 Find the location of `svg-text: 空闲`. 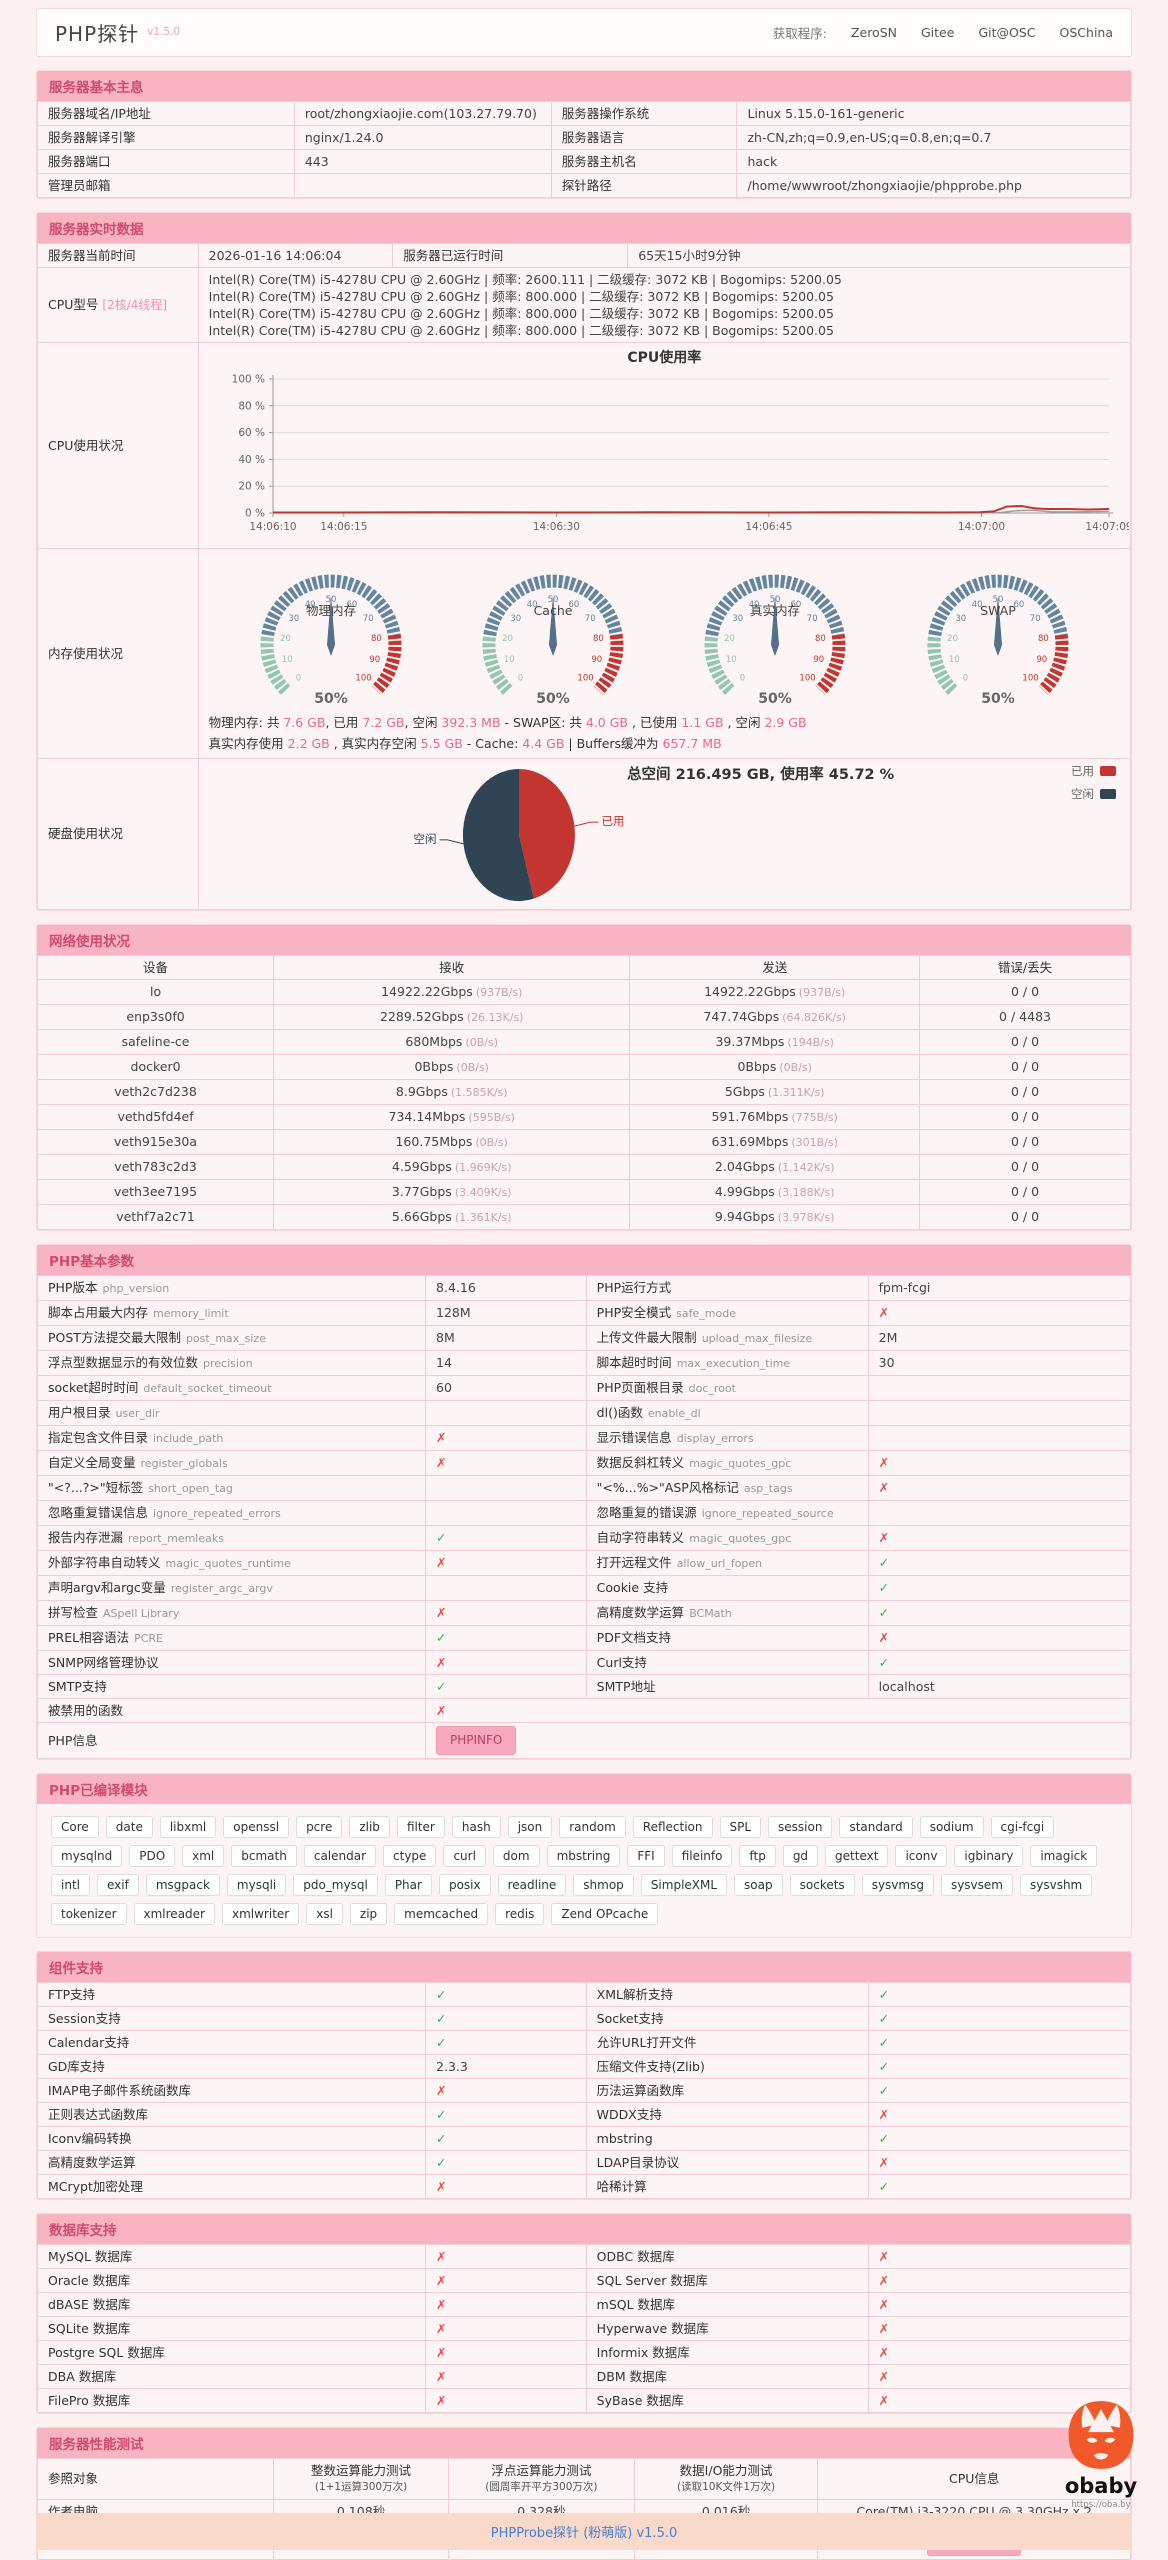

svg-text: 空闲 is located at coordinates (424, 839).